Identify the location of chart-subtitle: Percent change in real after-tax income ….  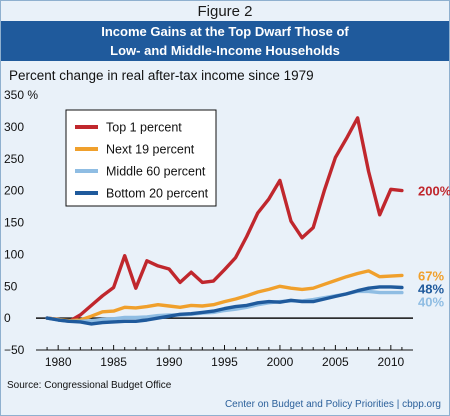
(161, 75).